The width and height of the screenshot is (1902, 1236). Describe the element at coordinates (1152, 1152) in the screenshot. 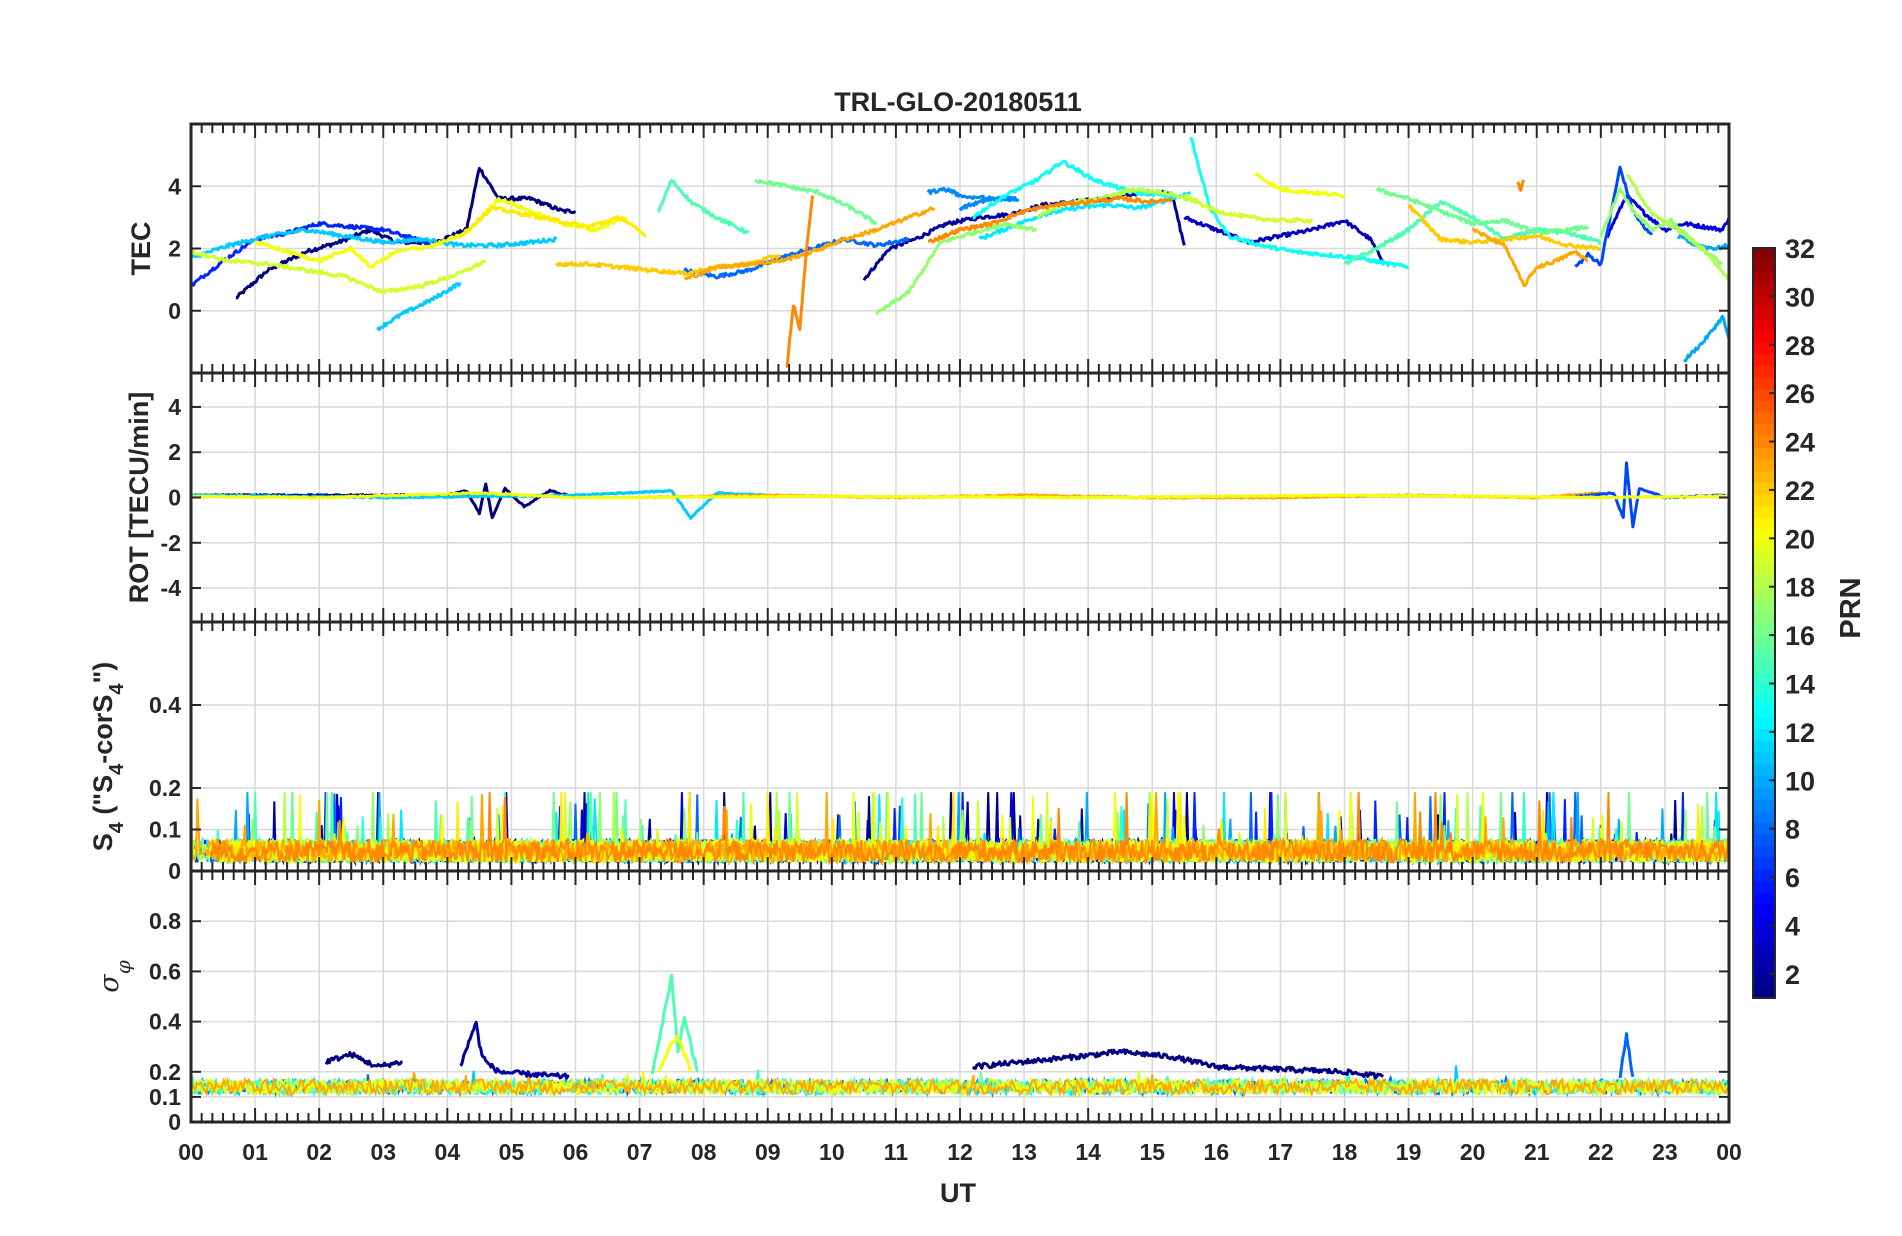

I see `x-tick-label: 15` at that location.